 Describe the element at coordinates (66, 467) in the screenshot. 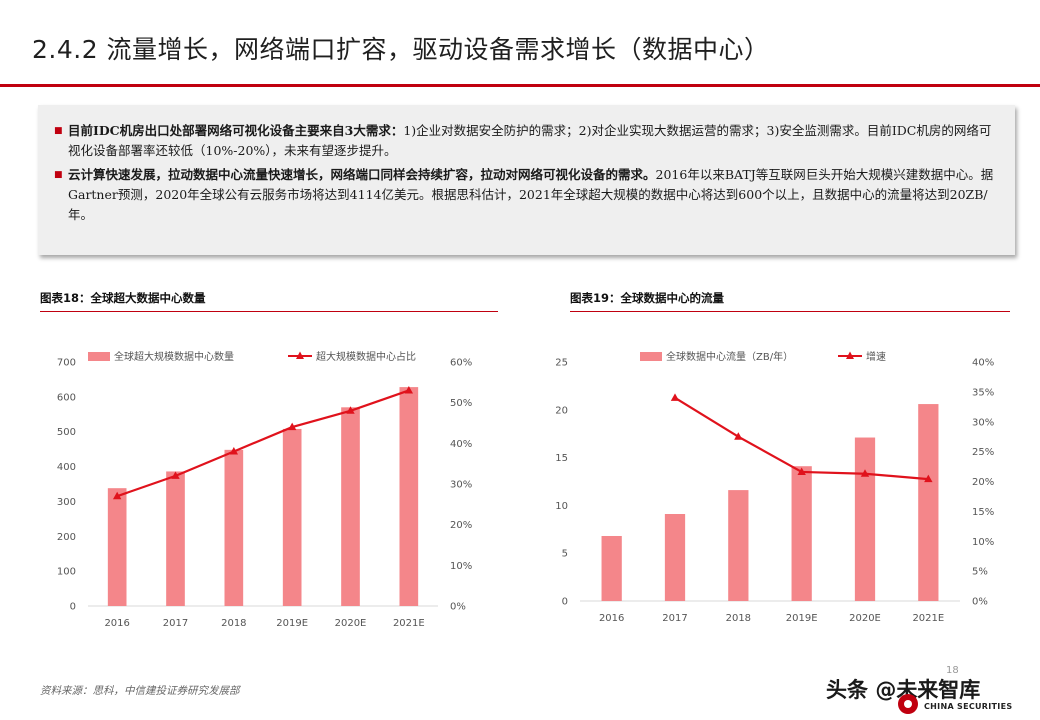

I see `y-tick-label: 400` at that location.